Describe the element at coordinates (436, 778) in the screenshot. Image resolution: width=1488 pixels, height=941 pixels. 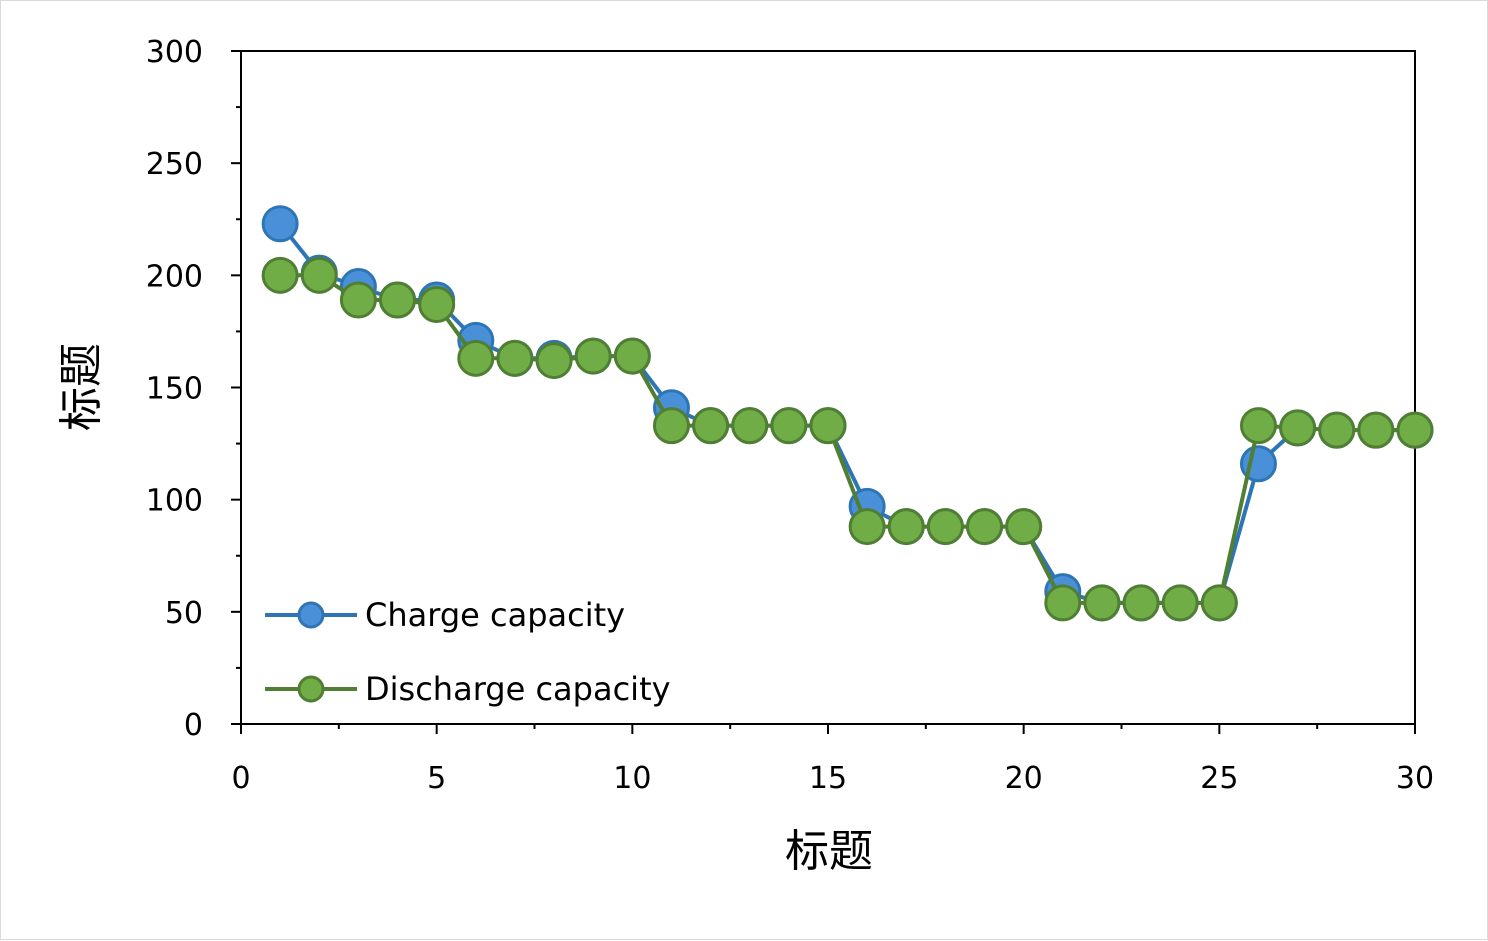
I see `x-tick-label: 5` at that location.